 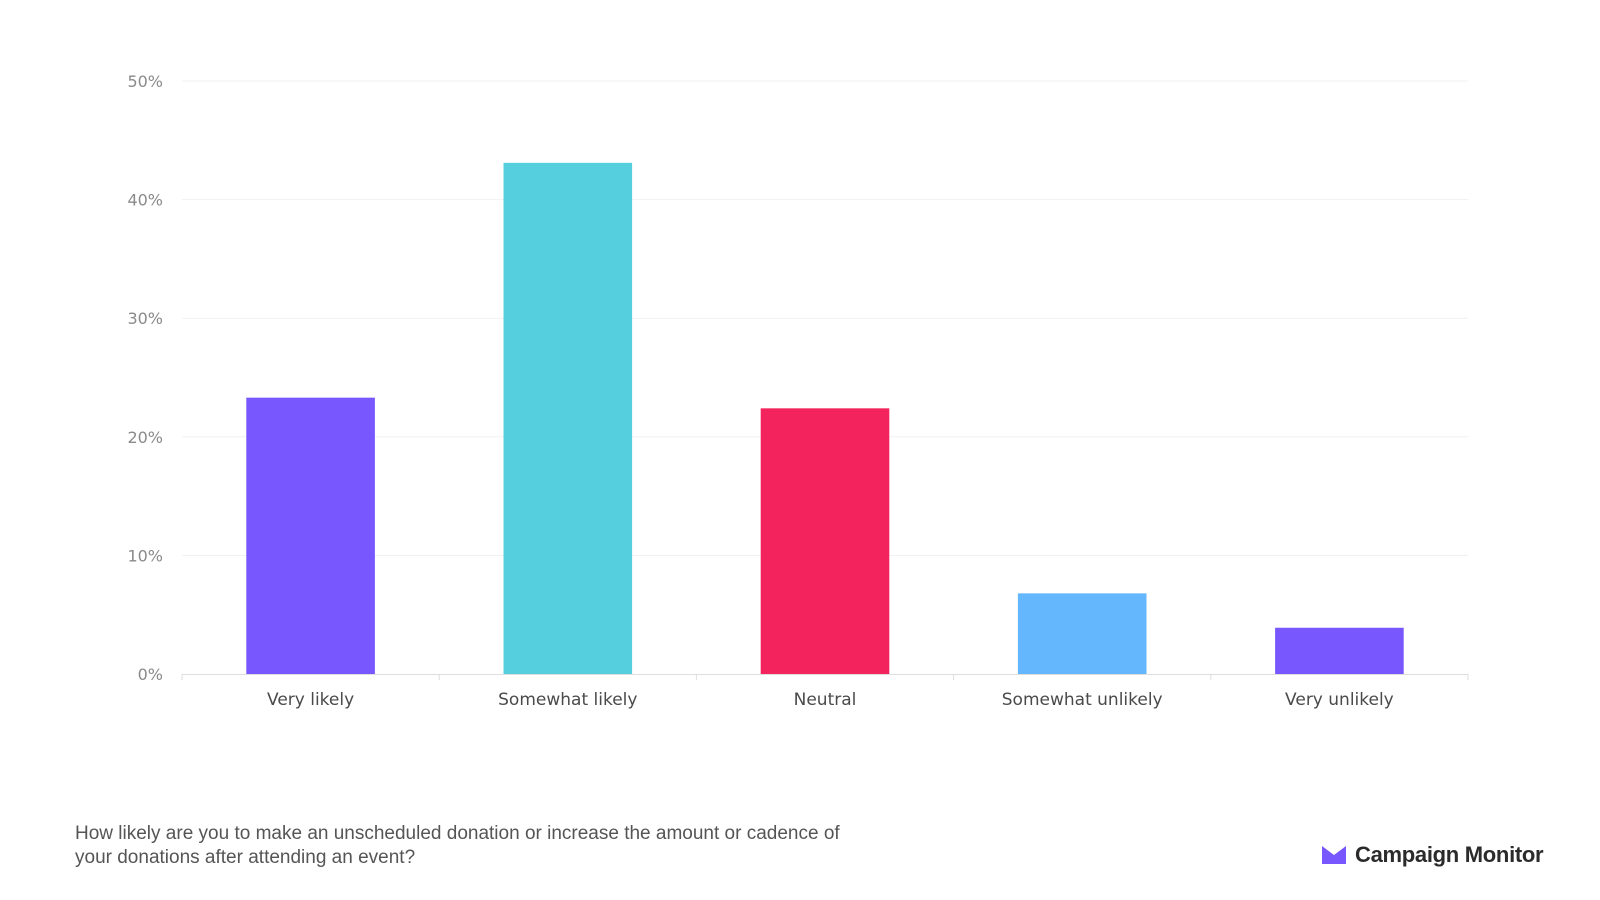 What do you see at coordinates (145, 437) in the screenshot?
I see `y-tick-label: 20%` at bounding box center [145, 437].